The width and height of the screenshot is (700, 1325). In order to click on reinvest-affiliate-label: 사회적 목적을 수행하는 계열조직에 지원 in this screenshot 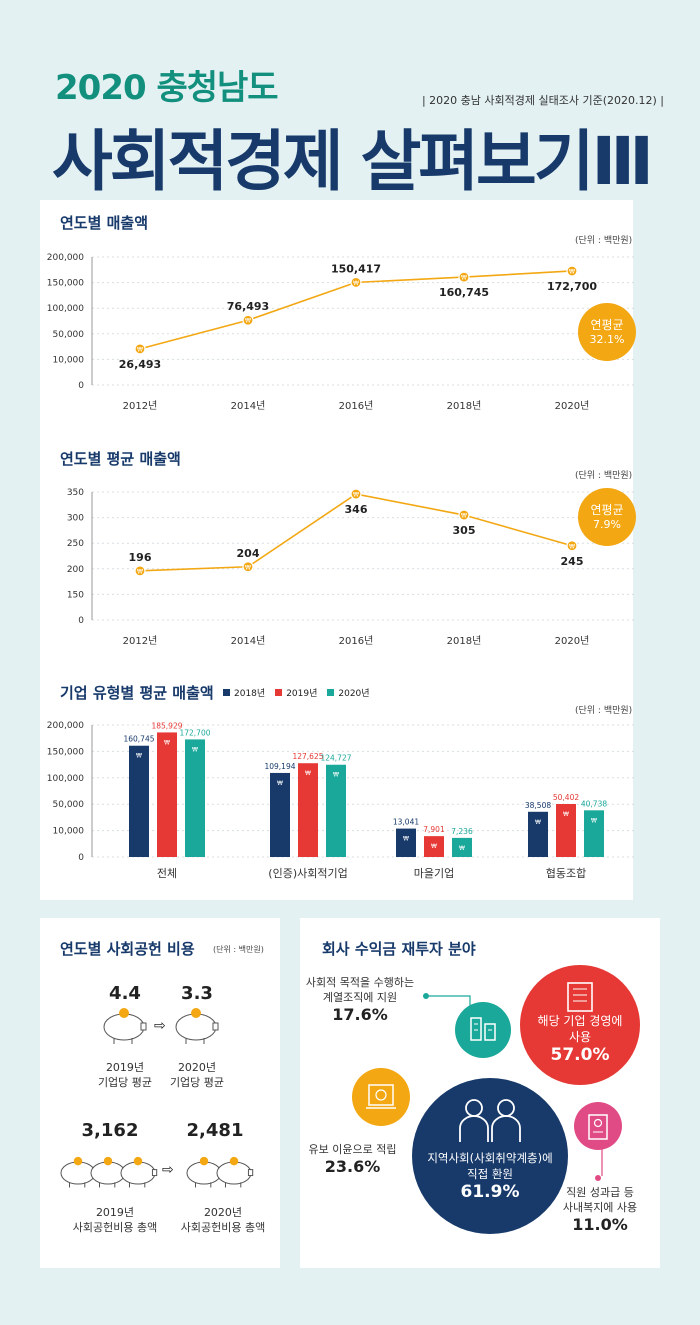, I will do `click(360, 990)`.